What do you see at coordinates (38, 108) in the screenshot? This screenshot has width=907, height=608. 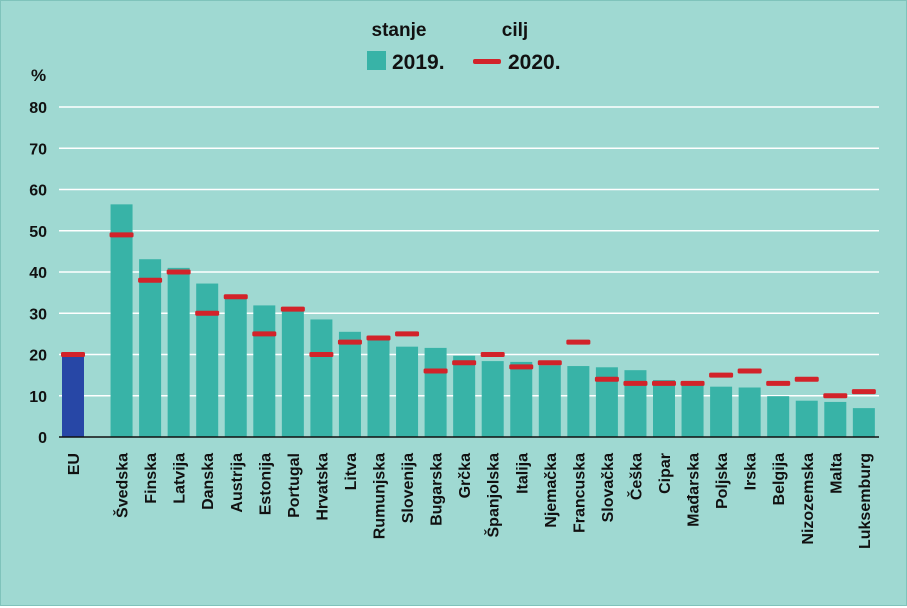 I see `y-tick-label: 80` at bounding box center [38, 108].